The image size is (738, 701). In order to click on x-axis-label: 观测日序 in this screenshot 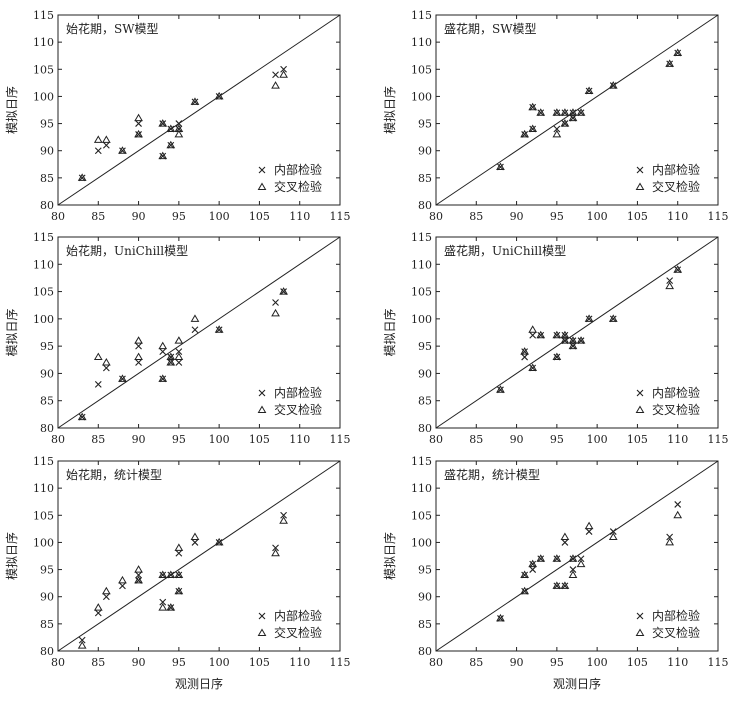, I will do `click(577, 683)`.